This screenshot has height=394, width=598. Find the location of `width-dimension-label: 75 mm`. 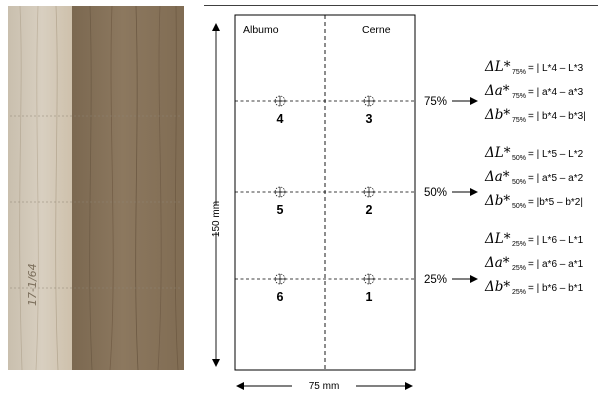

width-dimension-label: 75 mm is located at coordinates (324, 386).